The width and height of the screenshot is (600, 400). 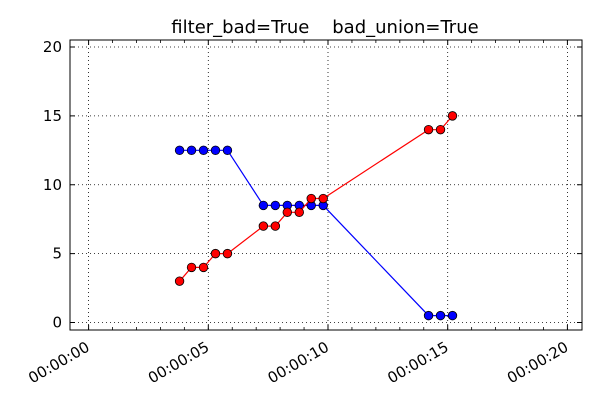 What do you see at coordinates (178, 362) in the screenshot?
I see `x-tick-label: 00:00:05` at bounding box center [178, 362].